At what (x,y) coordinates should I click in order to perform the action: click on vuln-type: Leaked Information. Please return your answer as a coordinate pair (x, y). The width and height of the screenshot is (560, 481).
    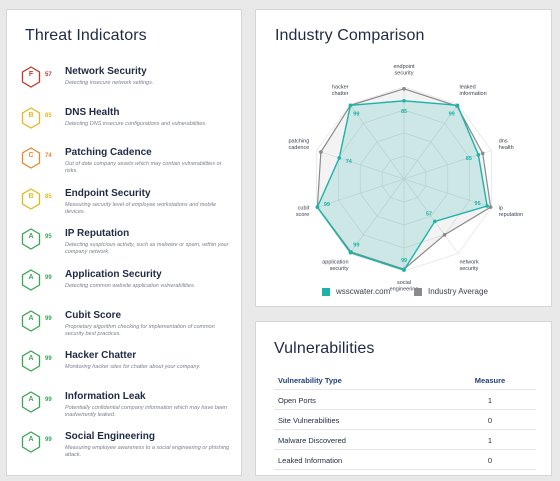
    Looking at the image, I should click on (310, 460).